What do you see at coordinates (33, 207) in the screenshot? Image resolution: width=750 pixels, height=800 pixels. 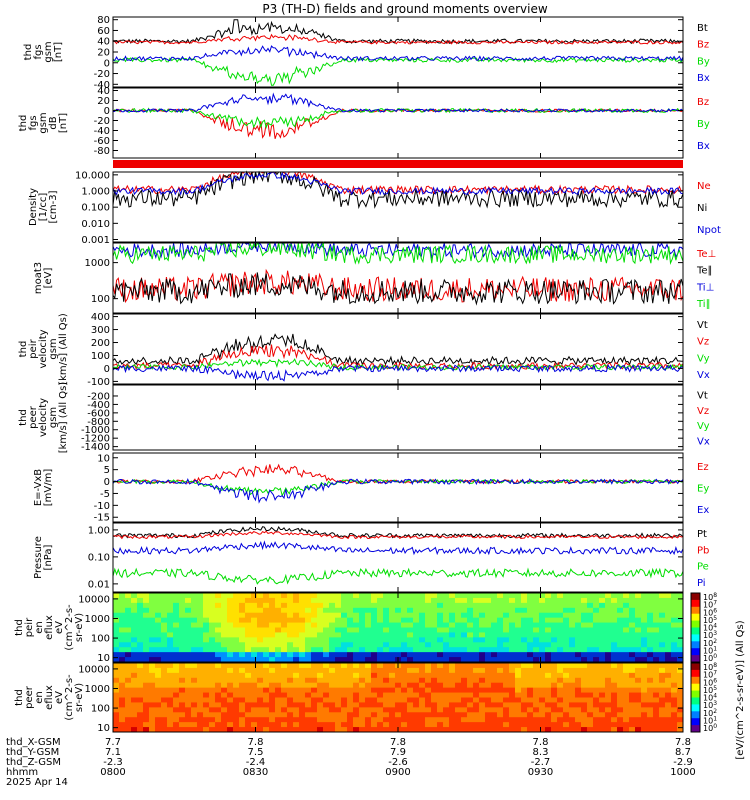 I see `y-axis-label-line: Density` at bounding box center [33, 207].